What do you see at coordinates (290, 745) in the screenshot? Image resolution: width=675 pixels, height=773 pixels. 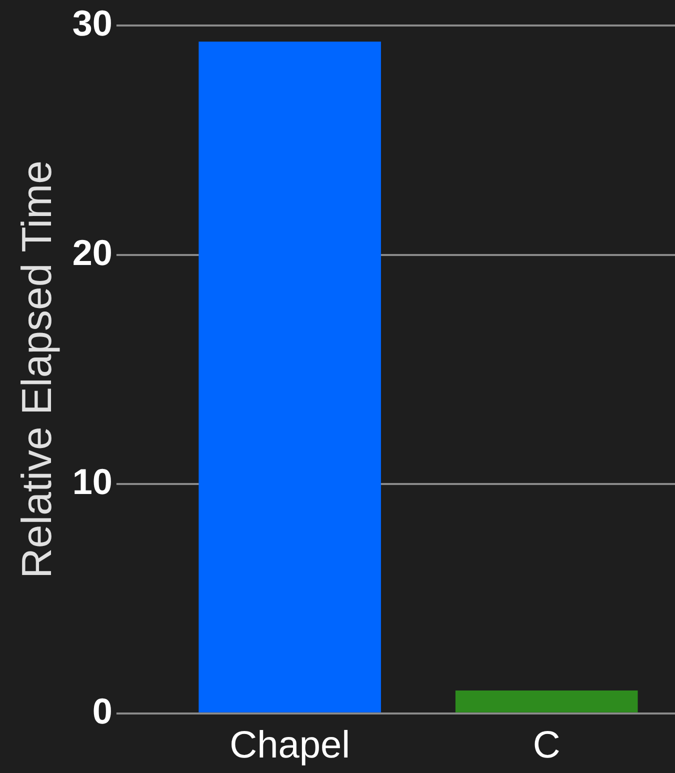 I see `x-tick-label: Chapel` at bounding box center [290, 745].